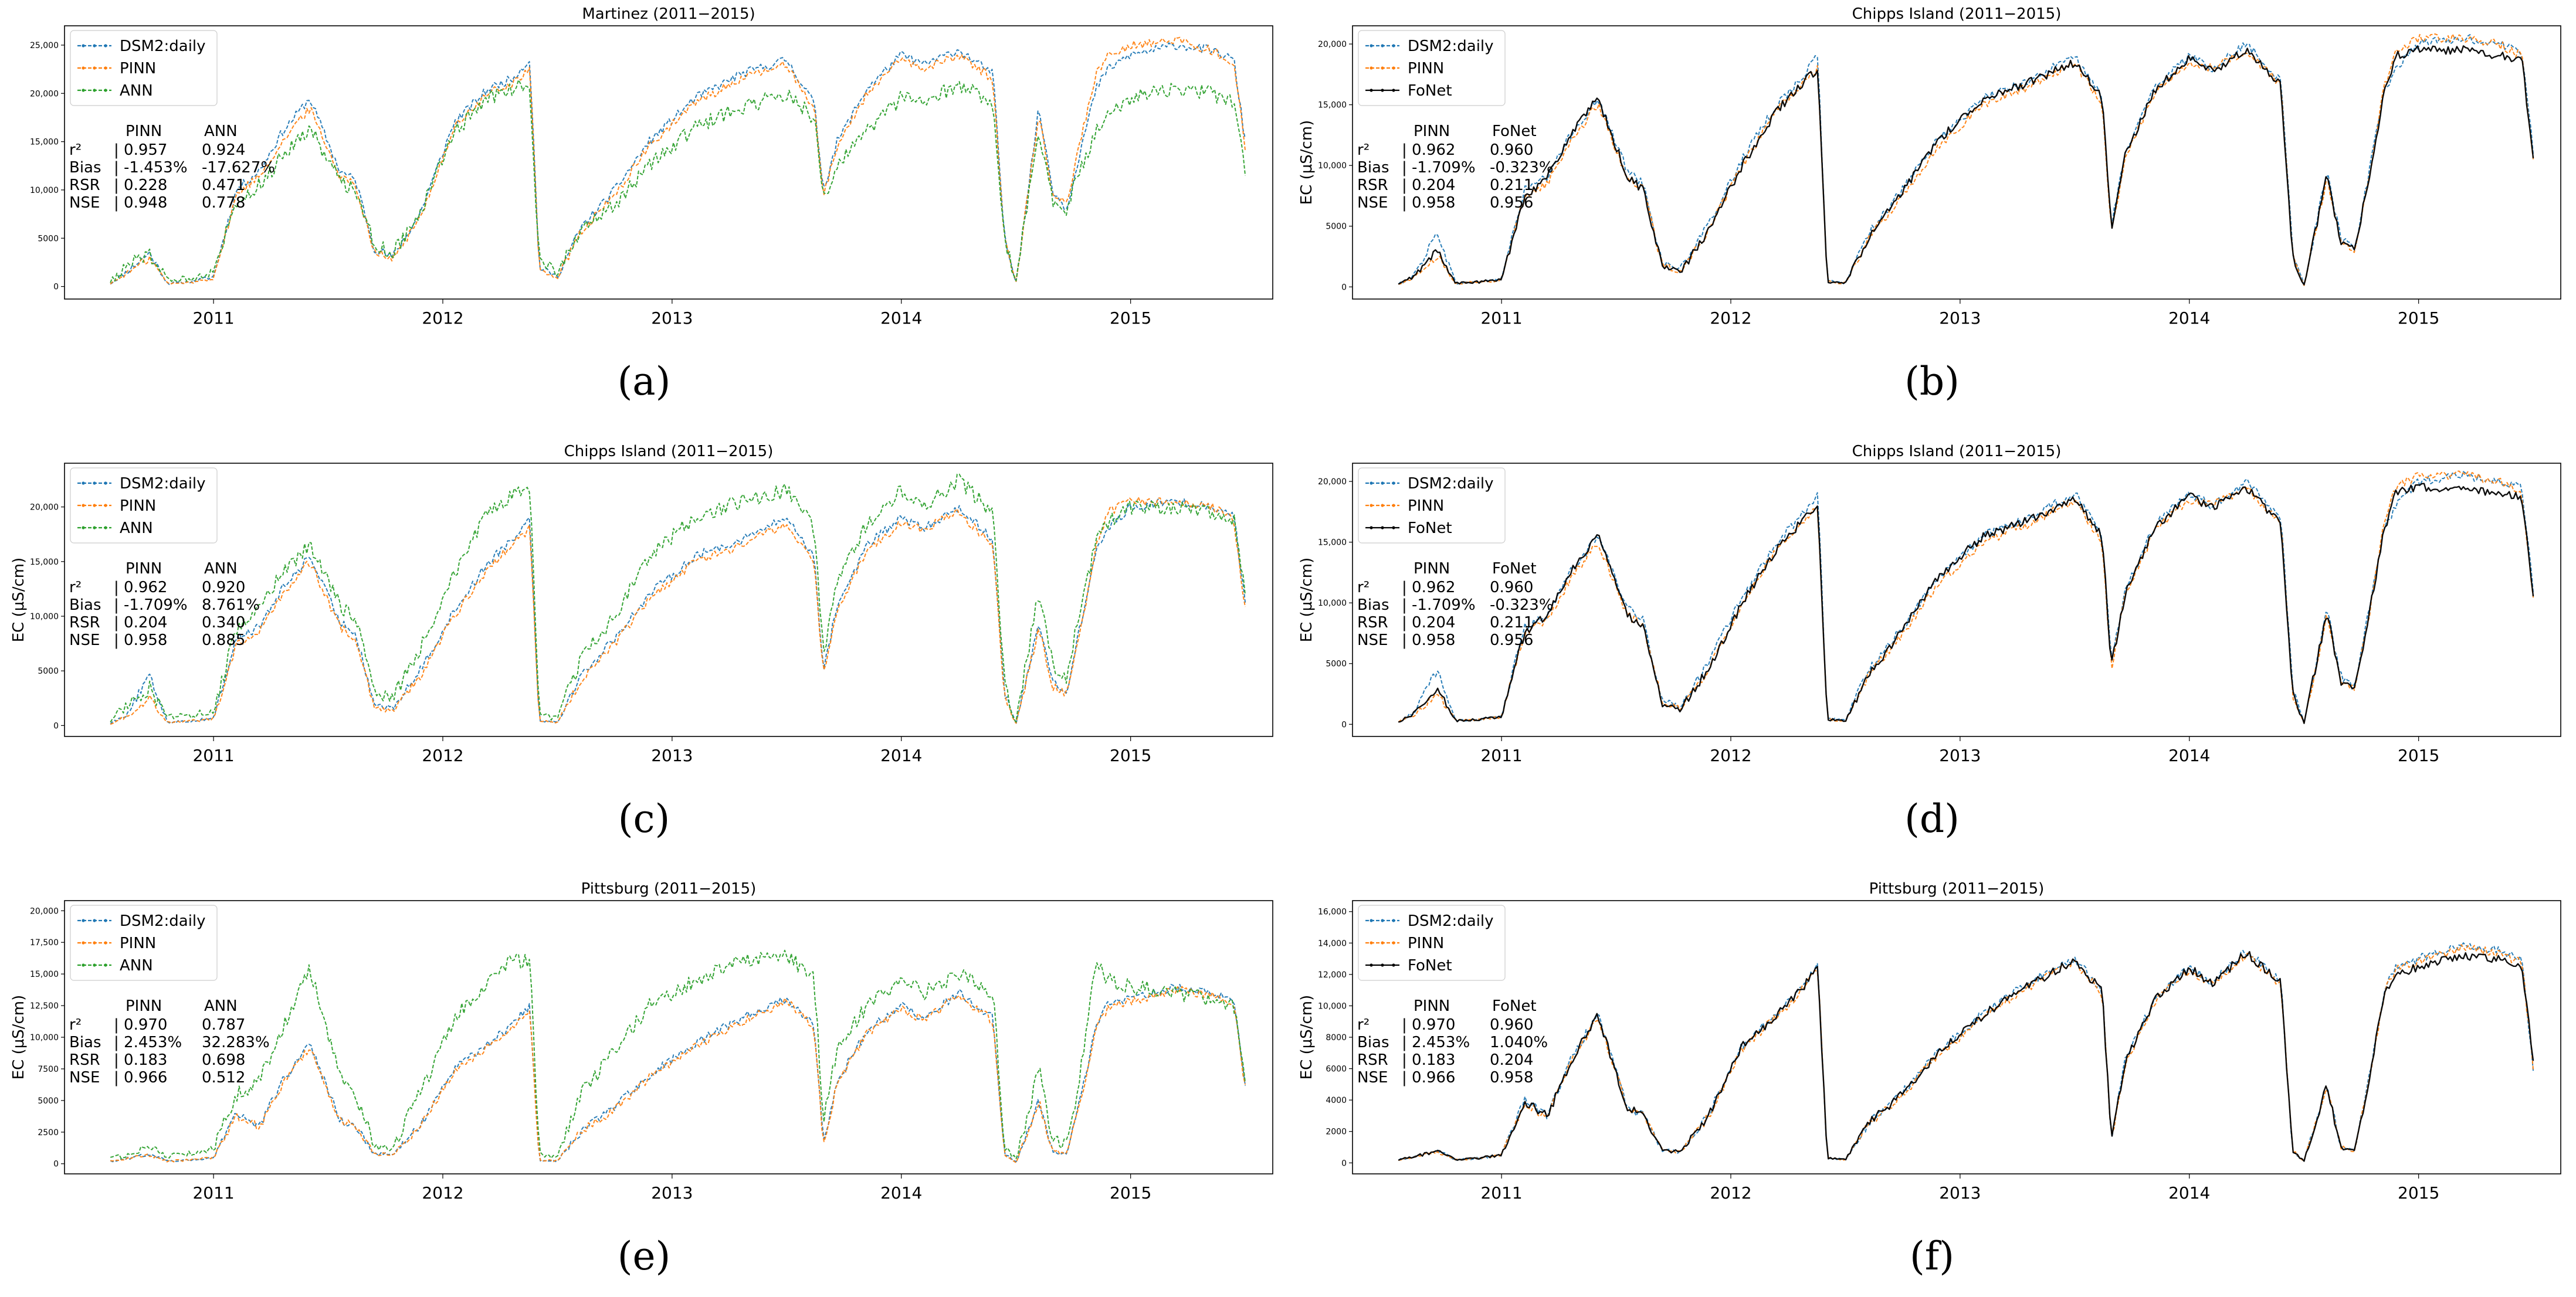 The width and height of the screenshot is (2576, 1297). Describe the element at coordinates (1522, 605) in the screenshot. I see `stats-cell: -0.323%` at that location.